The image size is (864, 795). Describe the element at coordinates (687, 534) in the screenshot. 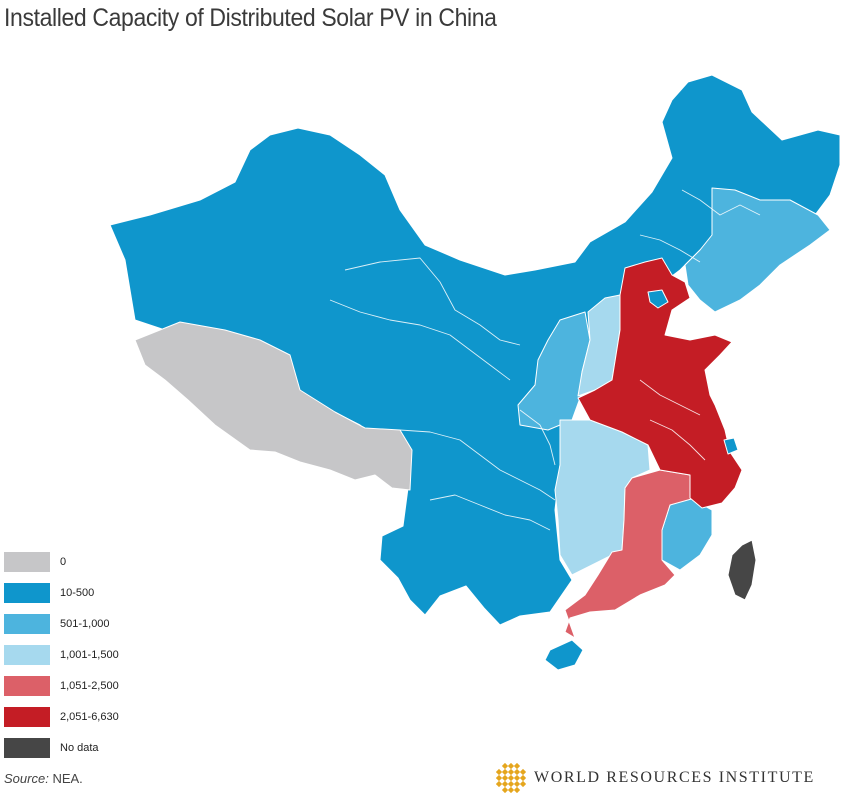

I see `map-region-fujian` at that location.